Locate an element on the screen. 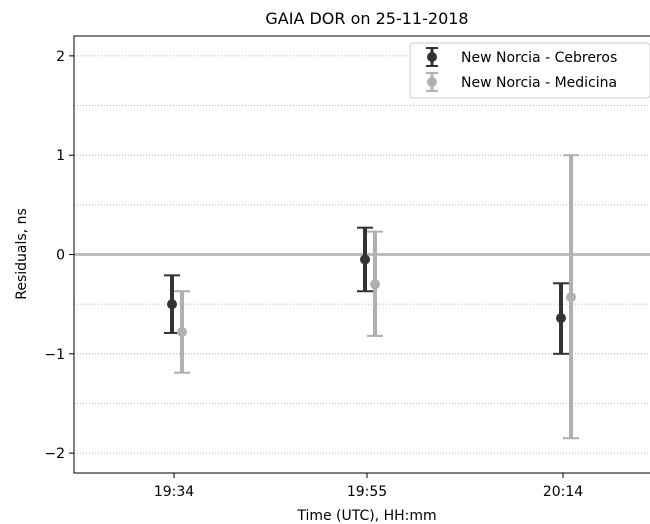  y-axis-label: Residuals, ns is located at coordinates (22, 254).